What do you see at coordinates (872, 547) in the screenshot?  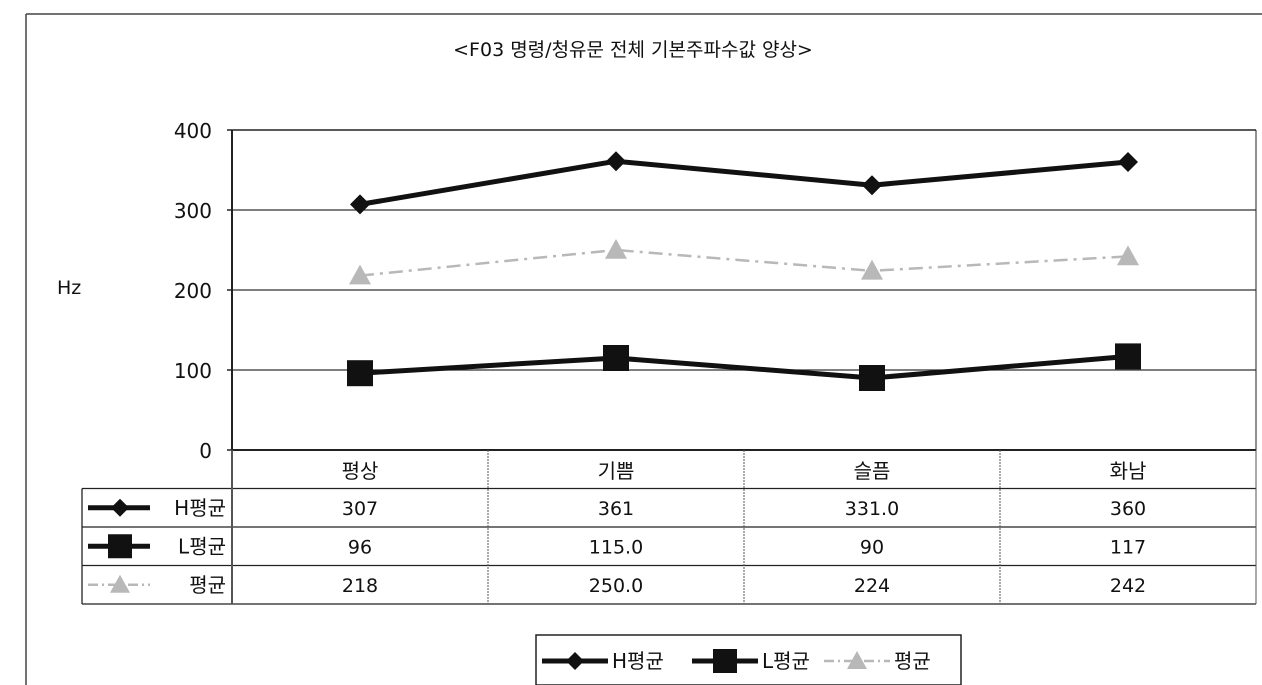 I see `data-label: 90` at bounding box center [872, 547].